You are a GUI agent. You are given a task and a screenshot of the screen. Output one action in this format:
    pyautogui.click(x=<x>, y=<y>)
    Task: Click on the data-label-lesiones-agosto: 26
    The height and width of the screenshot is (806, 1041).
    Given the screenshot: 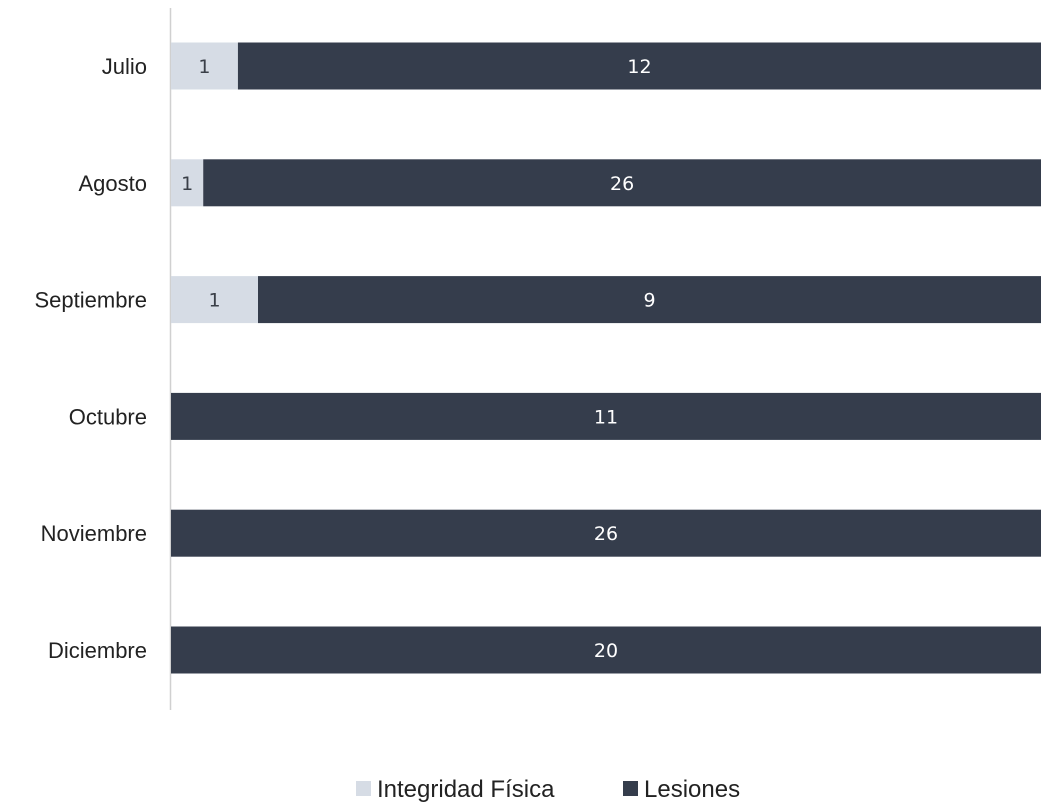 What is the action you would take?
    pyautogui.click(x=622, y=184)
    